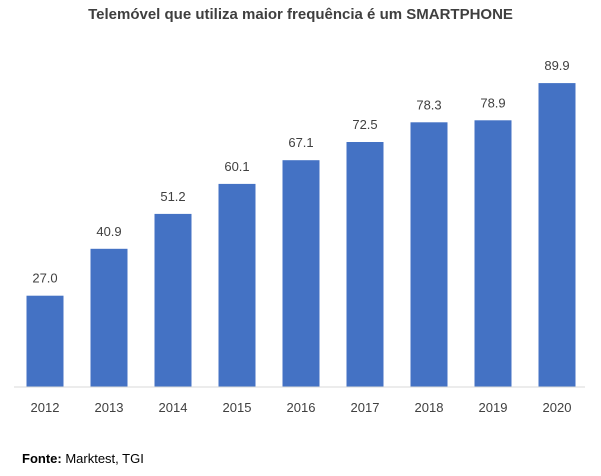  Describe the element at coordinates (365, 264) in the screenshot. I see `bar-2017` at that location.